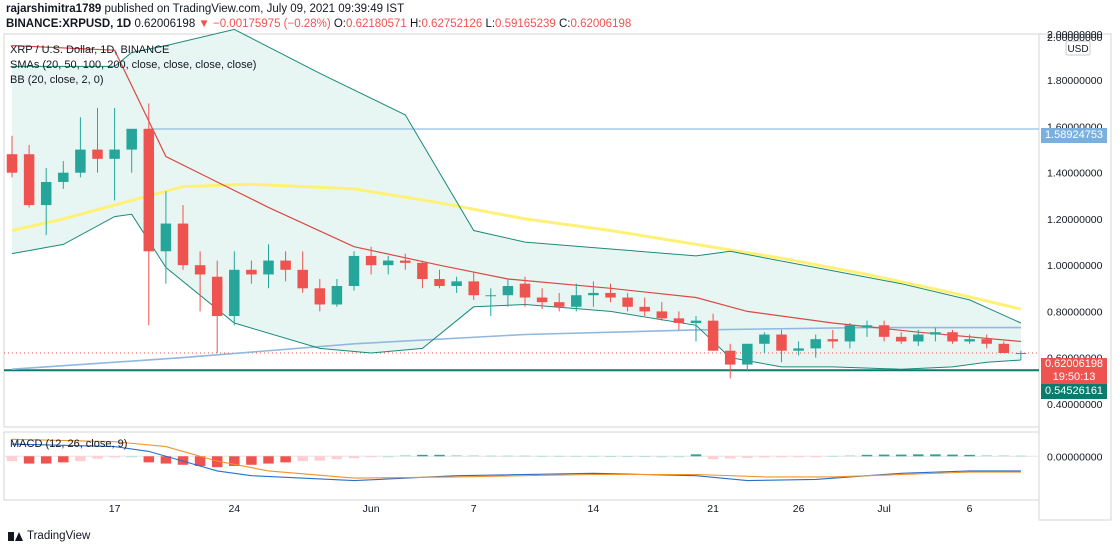 The width and height of the screenshot is (1120, 551). I want to click on macd-tick-label: 0.00000000, so click(1075, 457).